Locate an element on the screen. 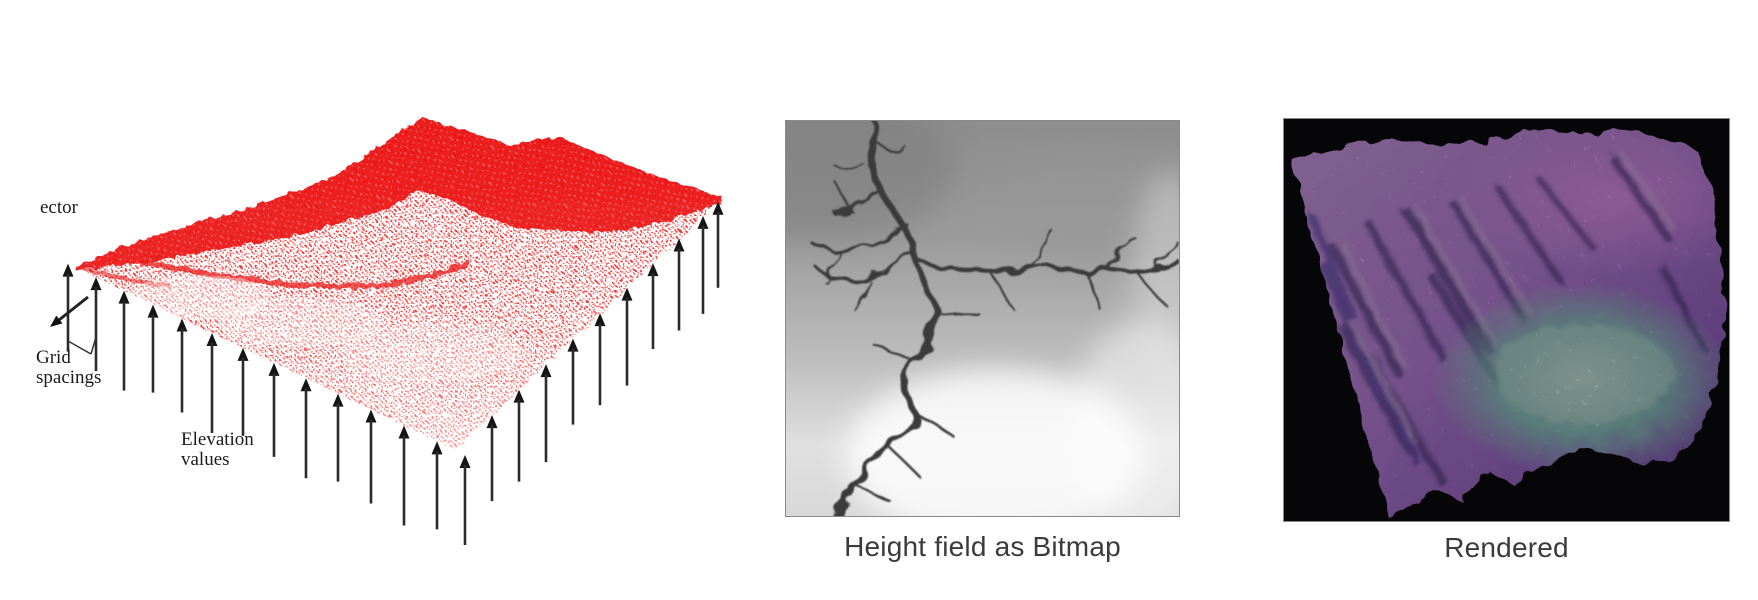  elevation-label-line2: values is located at coordinates (205, 459).